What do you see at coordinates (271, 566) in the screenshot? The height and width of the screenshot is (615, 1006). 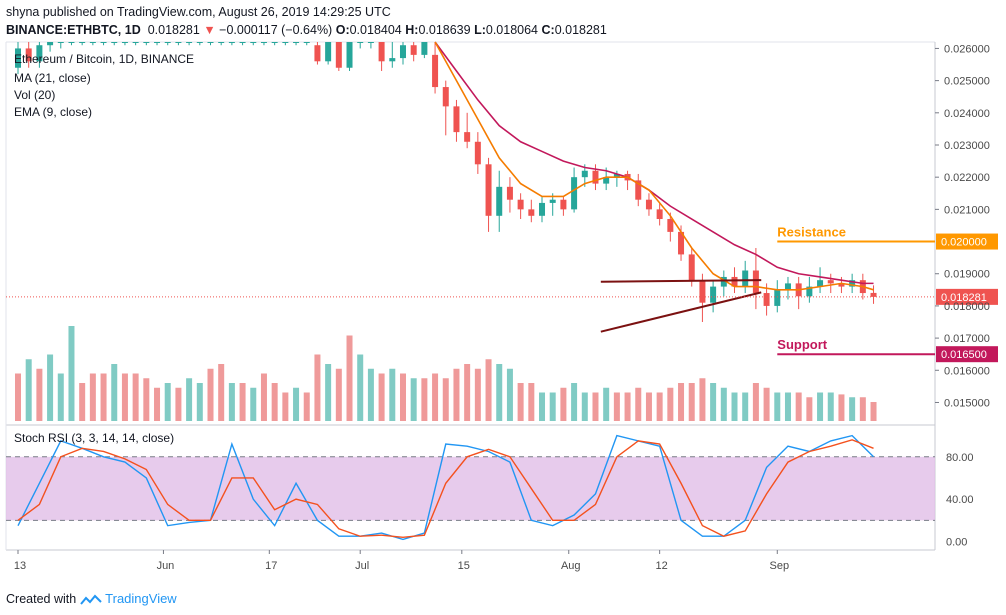 I see `time-tick-label-2: 17` at bounding box center [271, 566].